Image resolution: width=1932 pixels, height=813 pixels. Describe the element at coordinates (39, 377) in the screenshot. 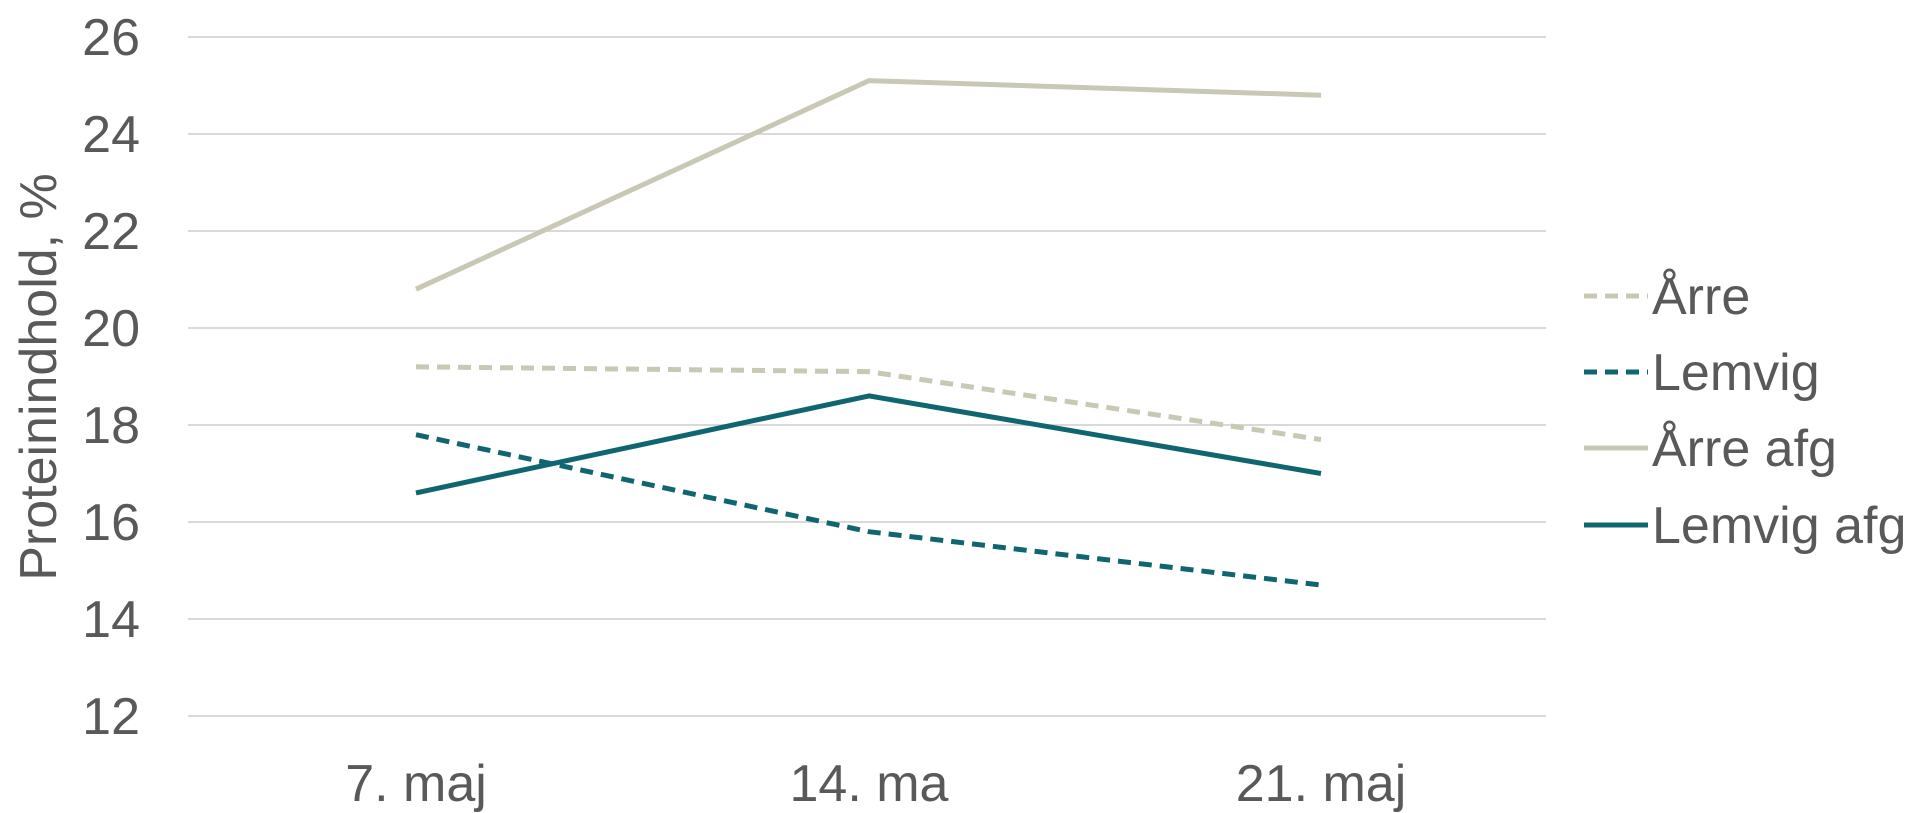

I see `y-axis-title: Proteinindhold, %` at that location.